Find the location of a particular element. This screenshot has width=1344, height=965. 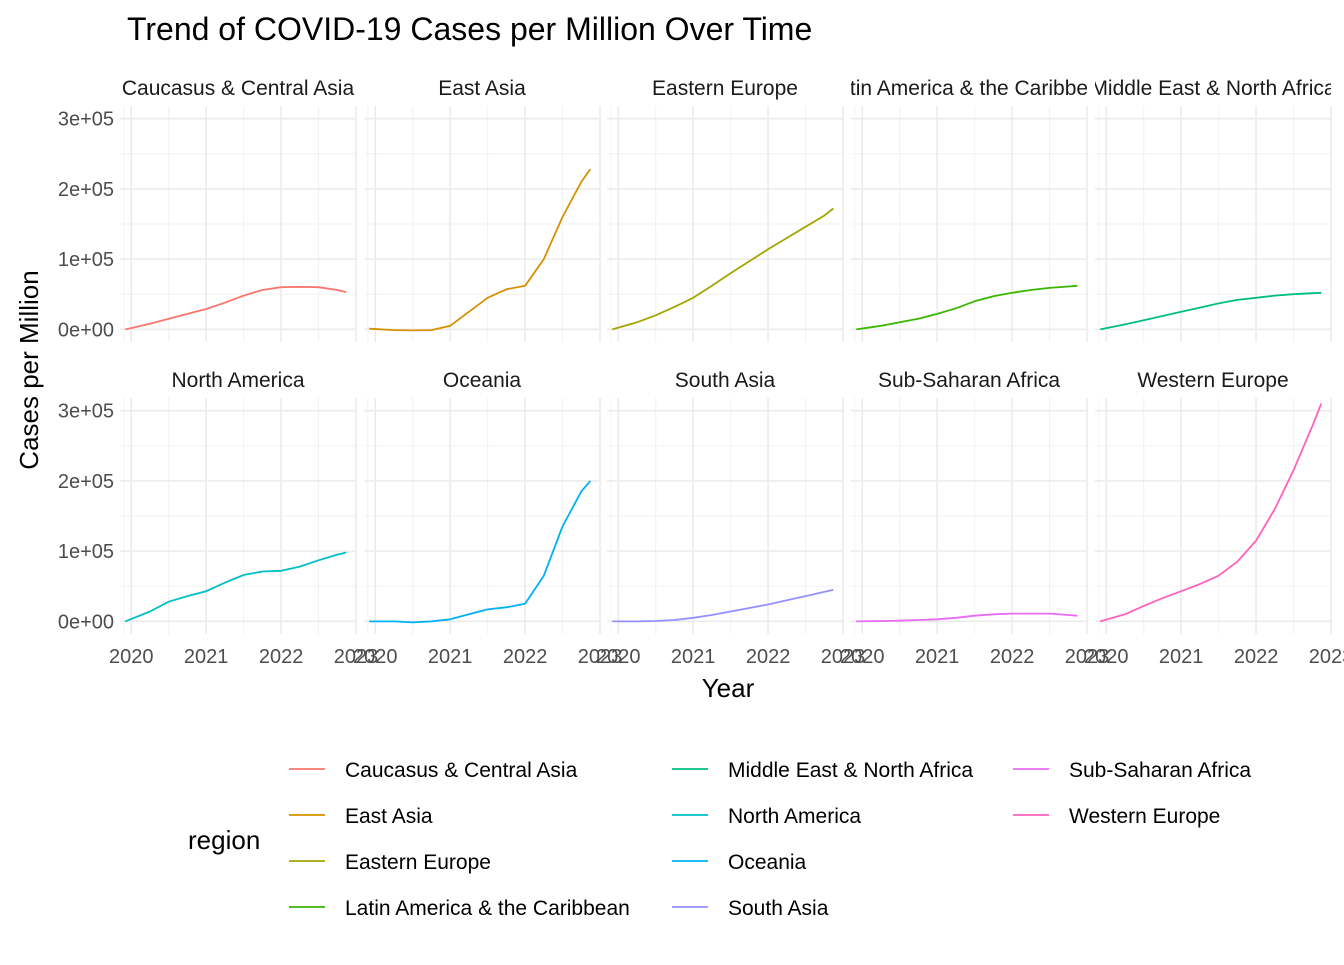

x-axis-title: Year is located at coordinates (728, 688).